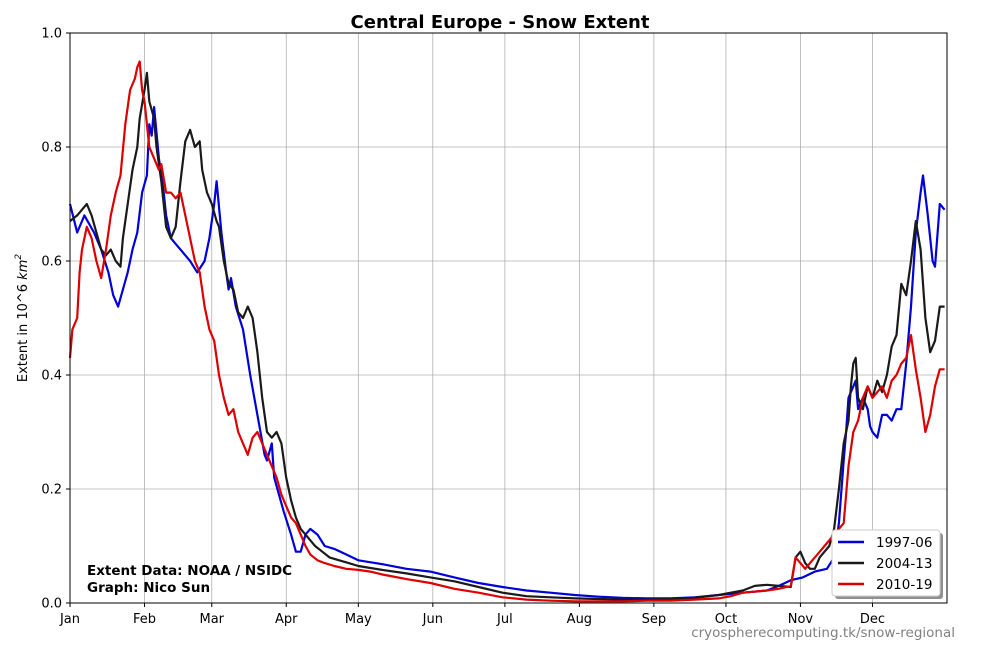  What do you see at coordinates (51, 148) in the screenshot?
I see `y-tick-label: 0.8` at bounding box center [51, 148].